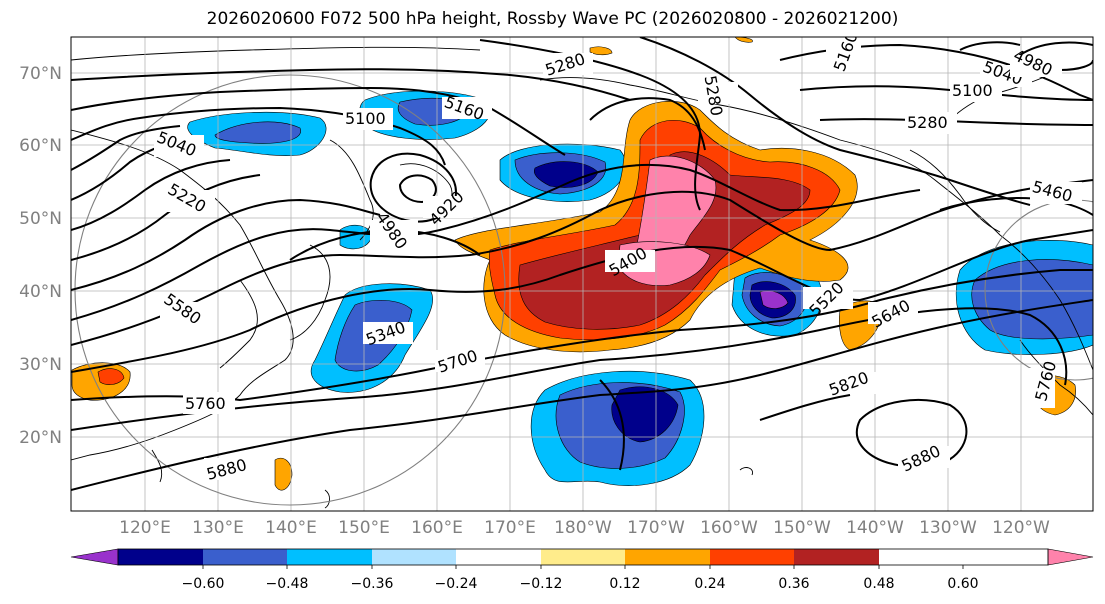 Image resolution: width=1105 pixels, height=604 pixels. What do you see at coordinates (656, 528) in the screenshot?
I see `lon-label: 170°W` at bounding box center [656, 528].